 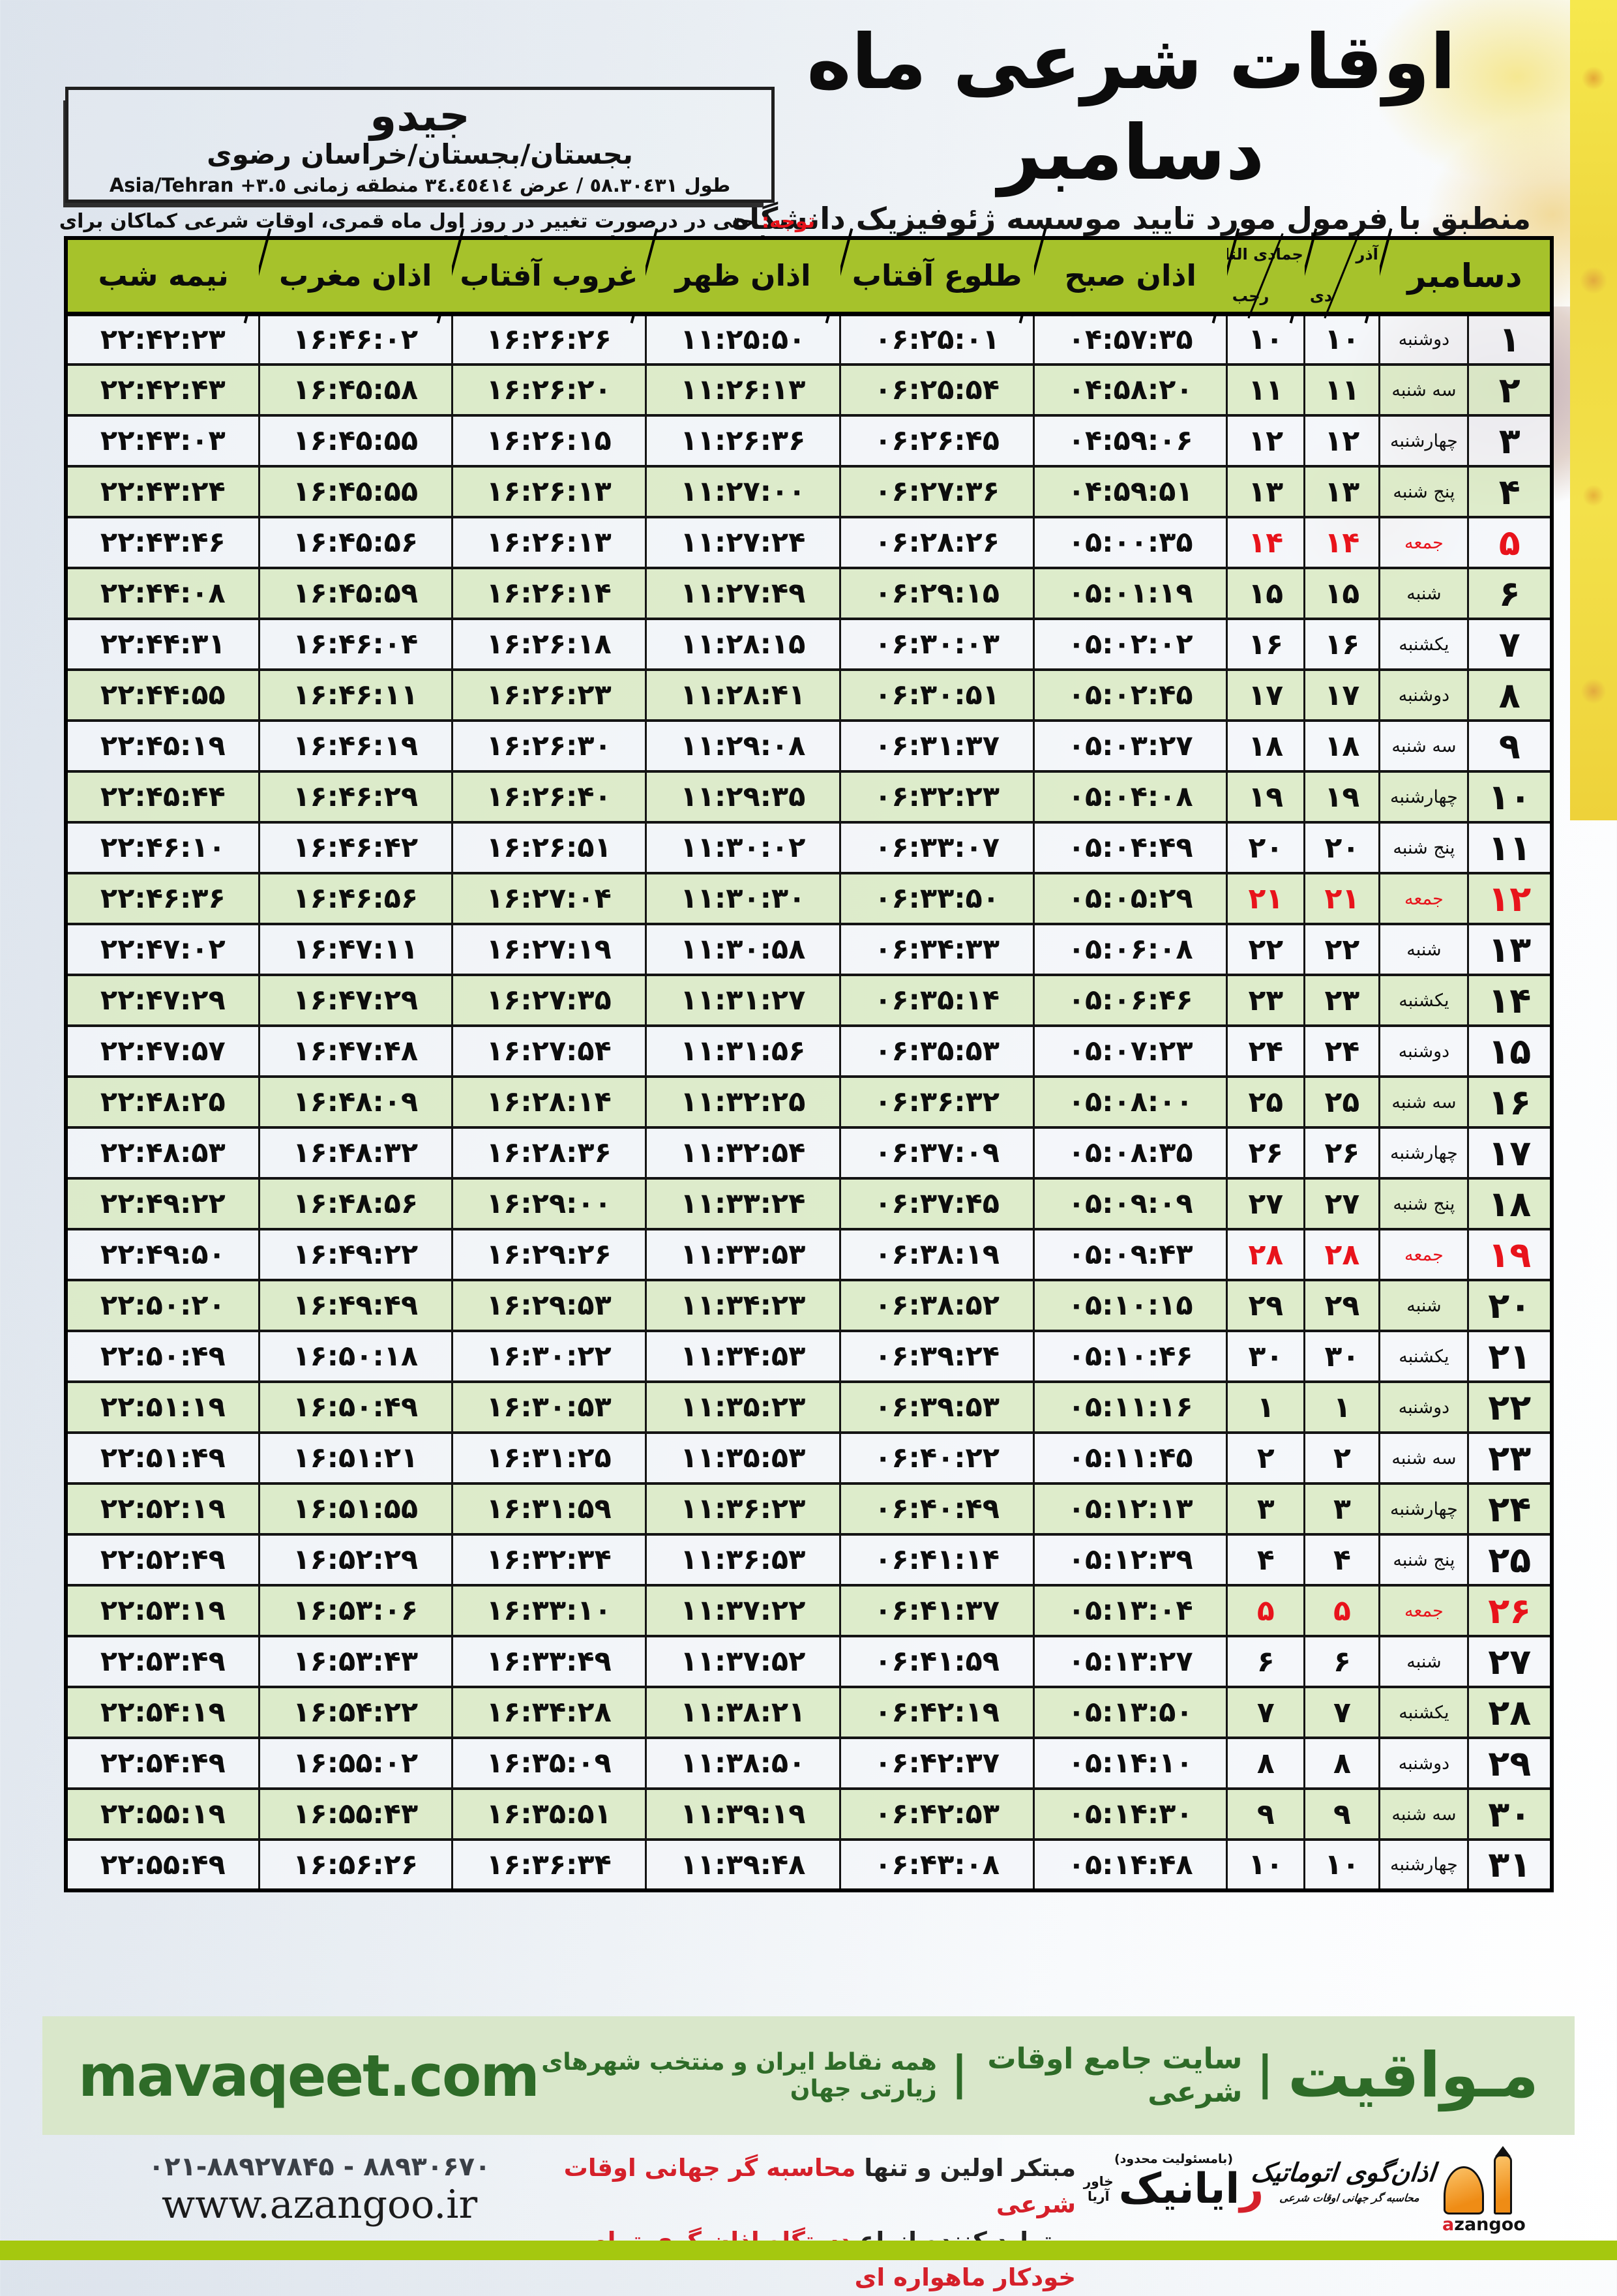 I want to click on col-header-azan-maghreb: اذان مغرب, so click(x=355, y=277).